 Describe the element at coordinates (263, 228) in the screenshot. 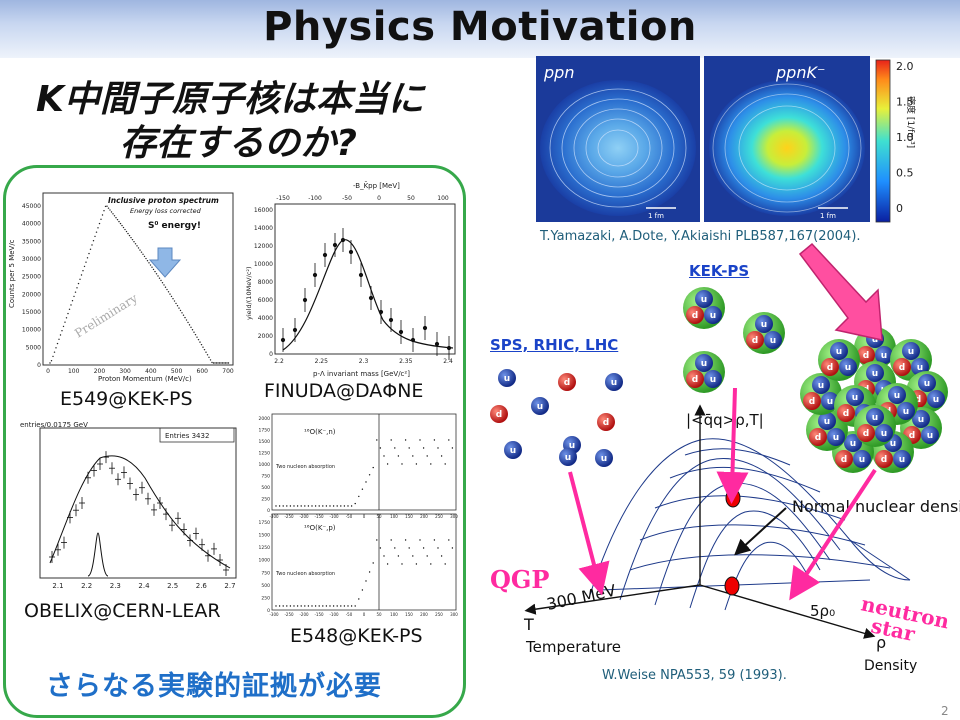

I see `finuda-ytick: 14000` at that location.